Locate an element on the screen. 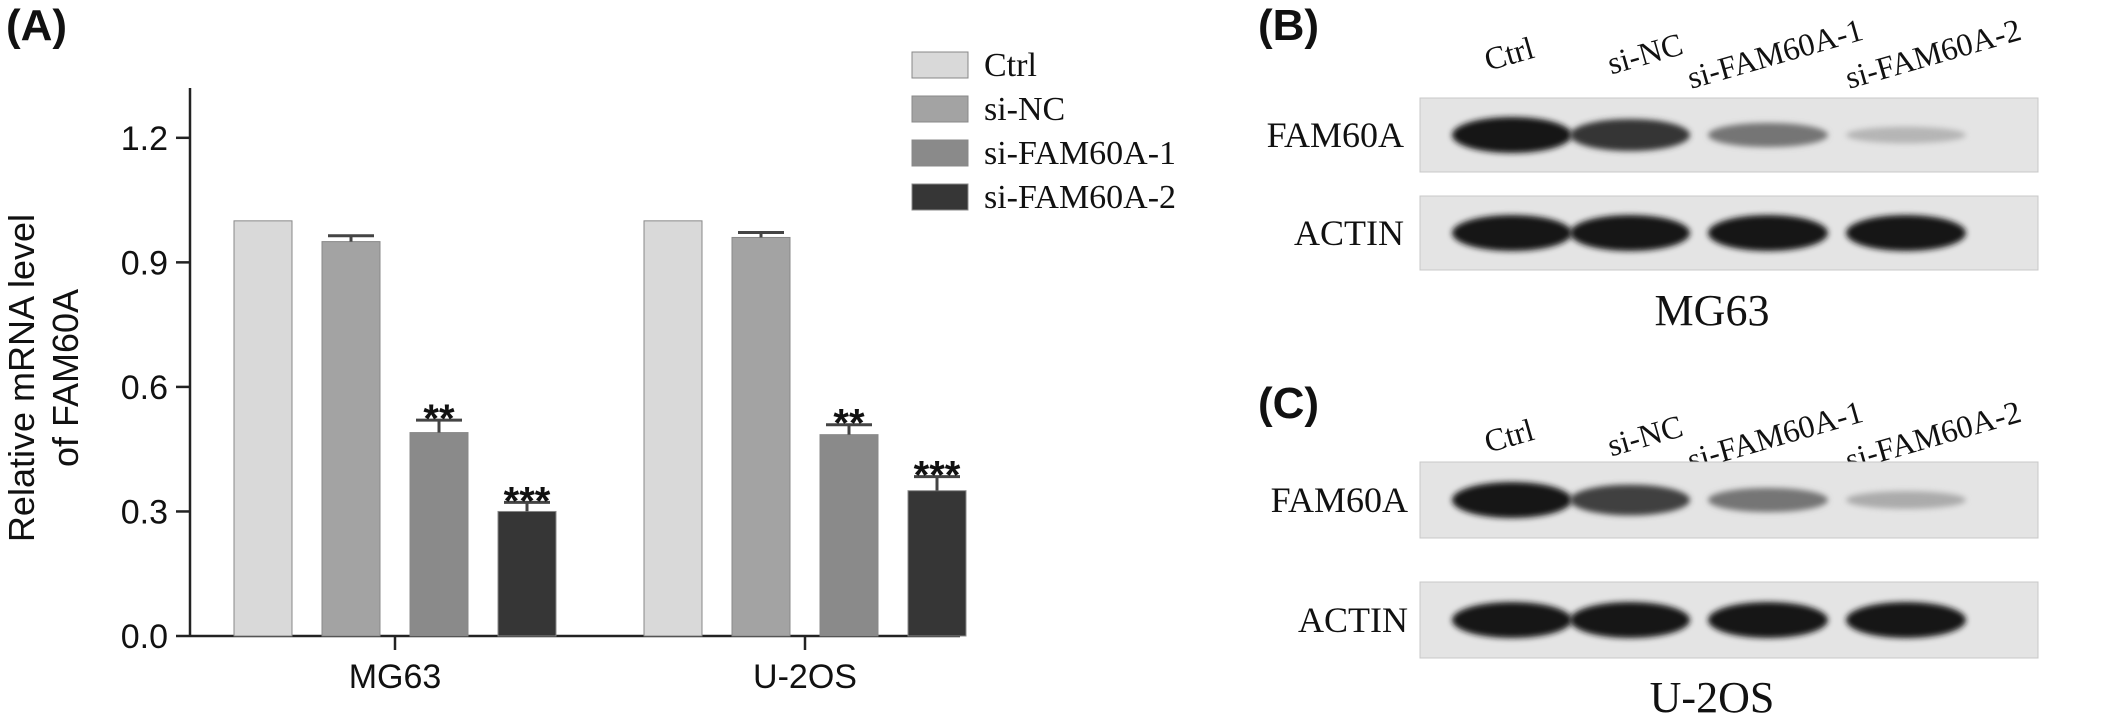  legend-entry: si-NC is located at coordinates (1024, 109).